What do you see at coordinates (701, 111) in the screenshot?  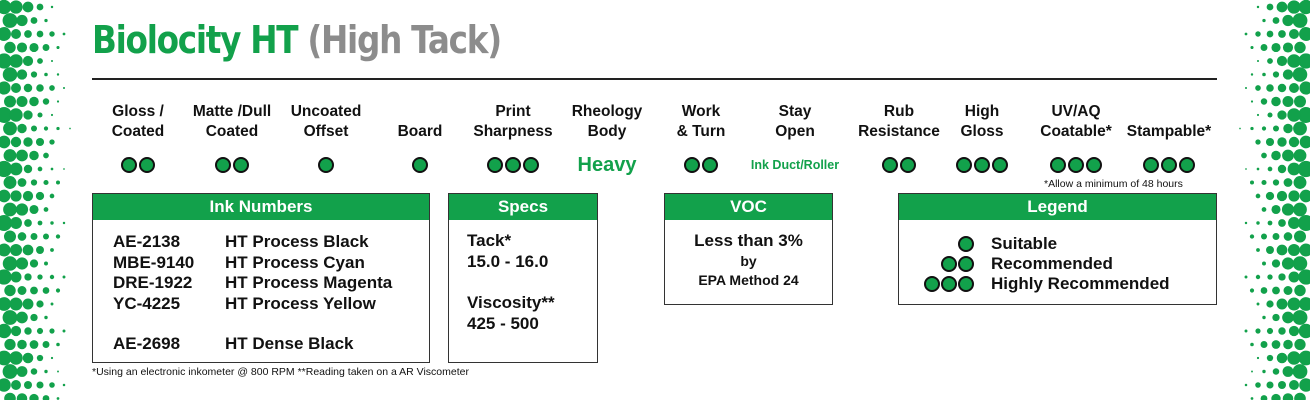 I see `property-label-line1: Work` at bounding box center [701, 111].